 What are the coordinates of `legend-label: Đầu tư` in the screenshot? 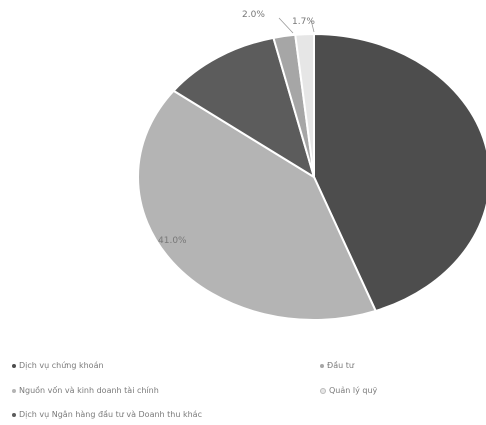 It's located at (340, 365).